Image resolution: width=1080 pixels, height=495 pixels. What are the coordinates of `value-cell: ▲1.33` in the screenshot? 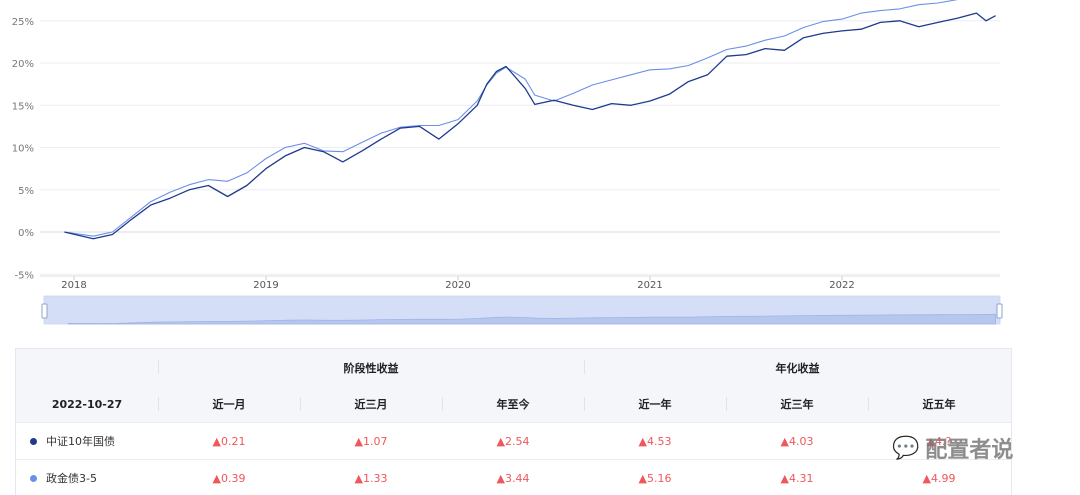 It's located at (371, 478).